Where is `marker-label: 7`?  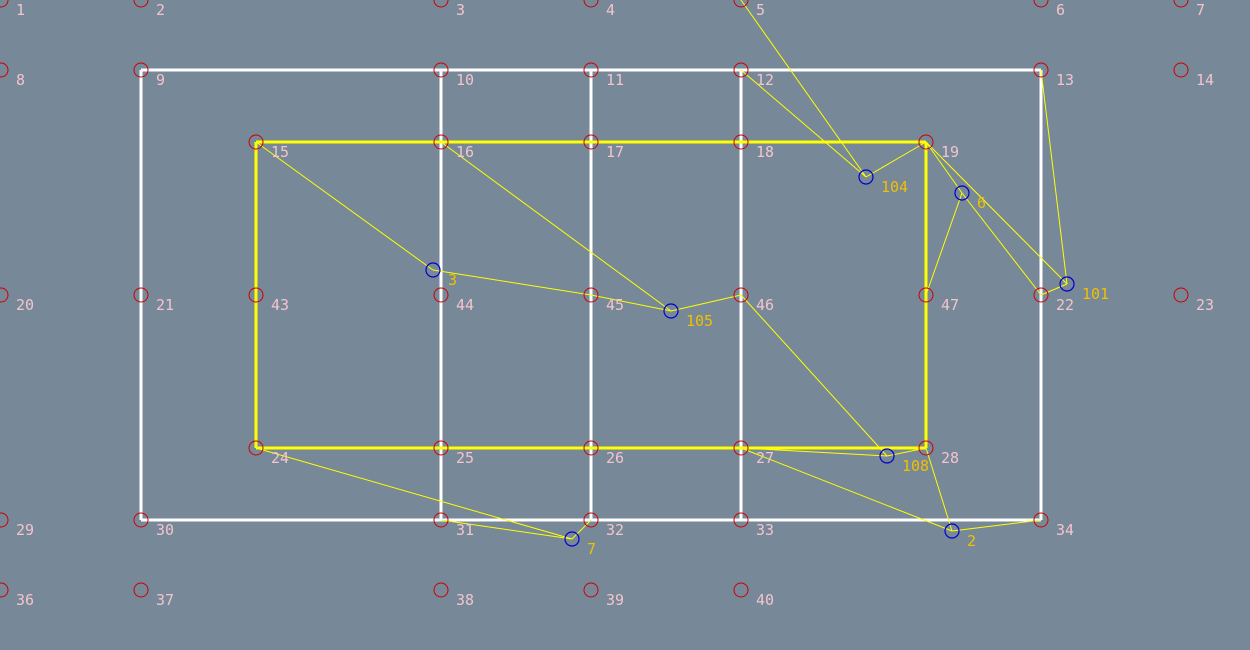
marker-label: 7 is located at coordinates (591, 549).